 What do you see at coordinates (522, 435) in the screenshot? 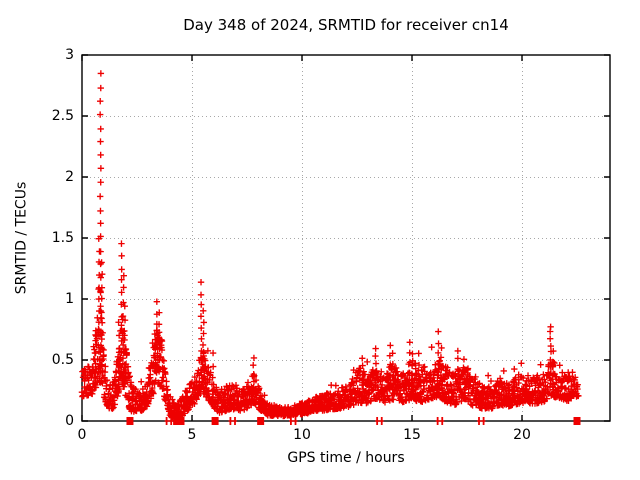
I see `x-tick-label: 20` at bounding box center [522, 435].